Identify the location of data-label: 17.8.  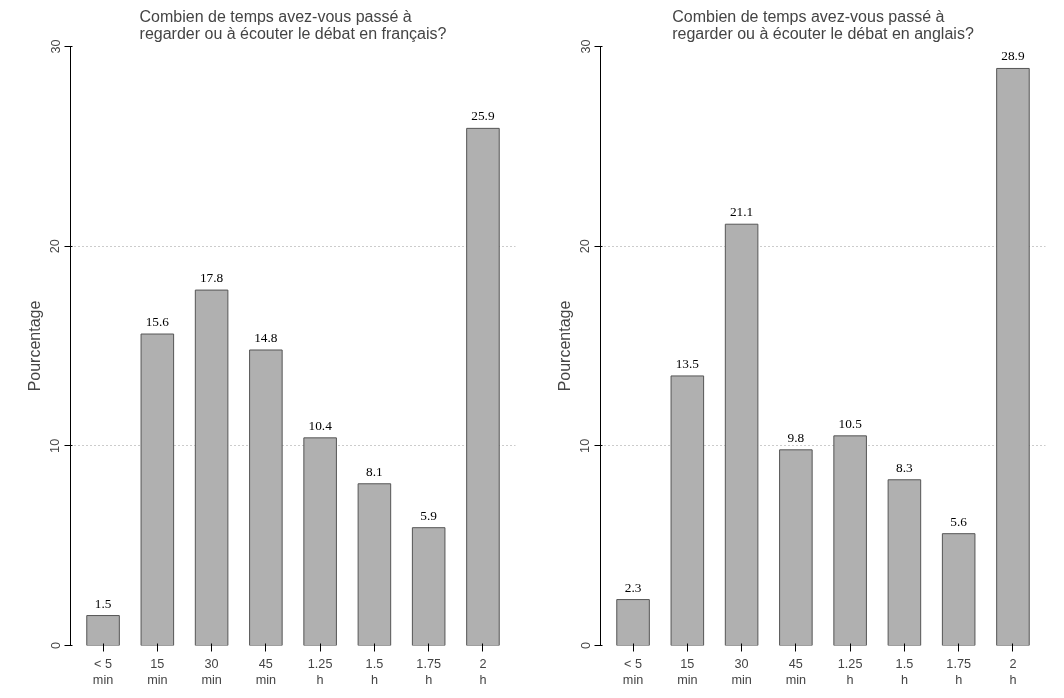
(211, 278).